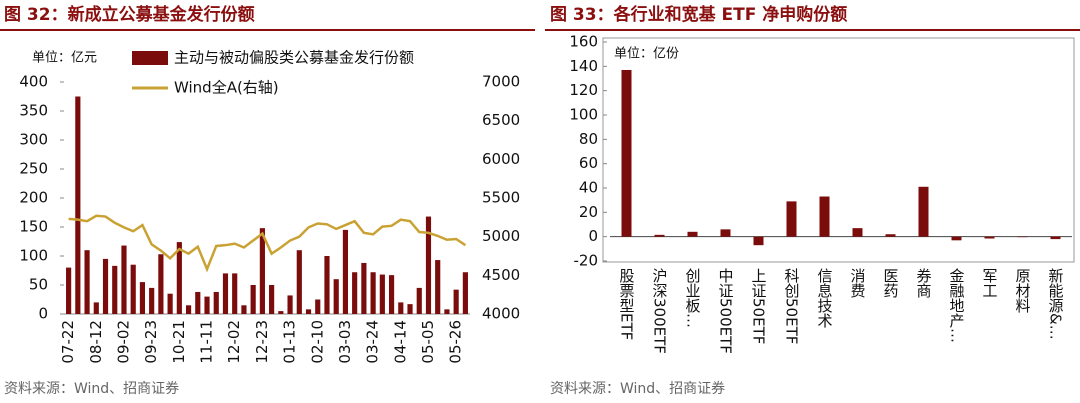  Describe the element at coordinates (588, 188) in the screenshot. I see `y-tick-label: 40` at that location.